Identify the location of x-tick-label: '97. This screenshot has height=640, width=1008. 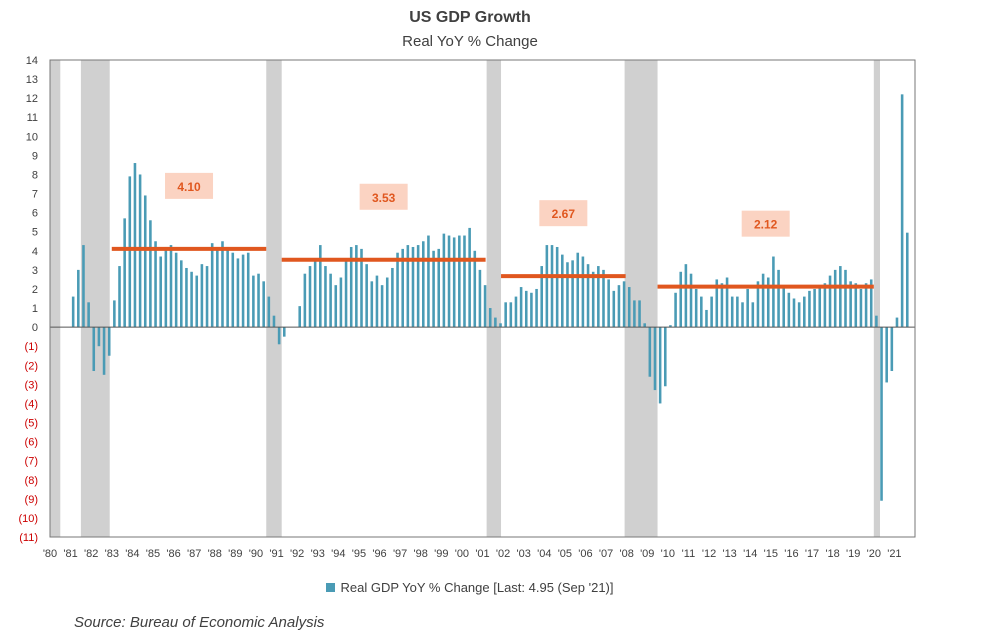
(400, 554).